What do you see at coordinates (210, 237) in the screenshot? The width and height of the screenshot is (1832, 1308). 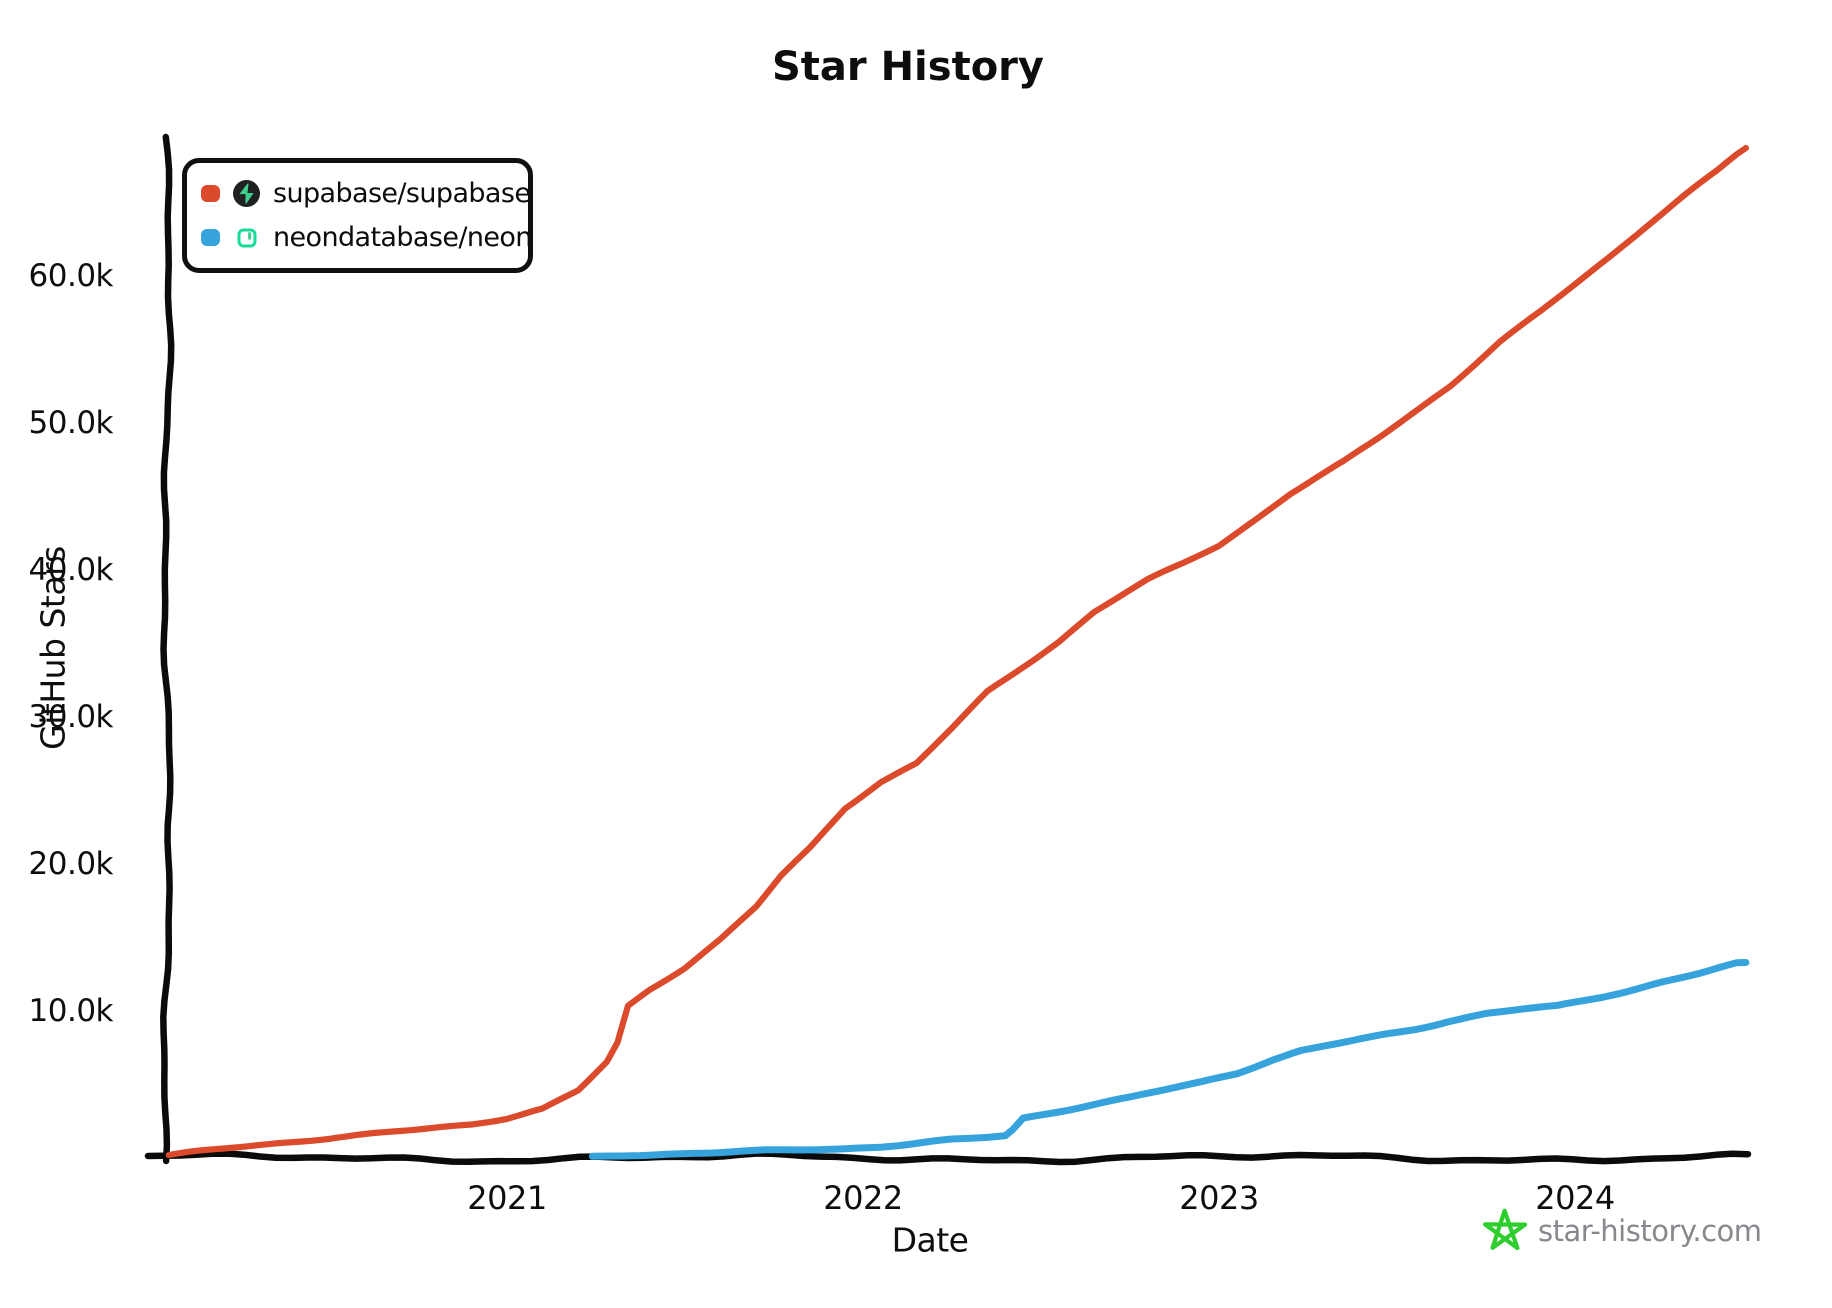 I see `legend-swatch-blue` at bounding box center [210, 237].